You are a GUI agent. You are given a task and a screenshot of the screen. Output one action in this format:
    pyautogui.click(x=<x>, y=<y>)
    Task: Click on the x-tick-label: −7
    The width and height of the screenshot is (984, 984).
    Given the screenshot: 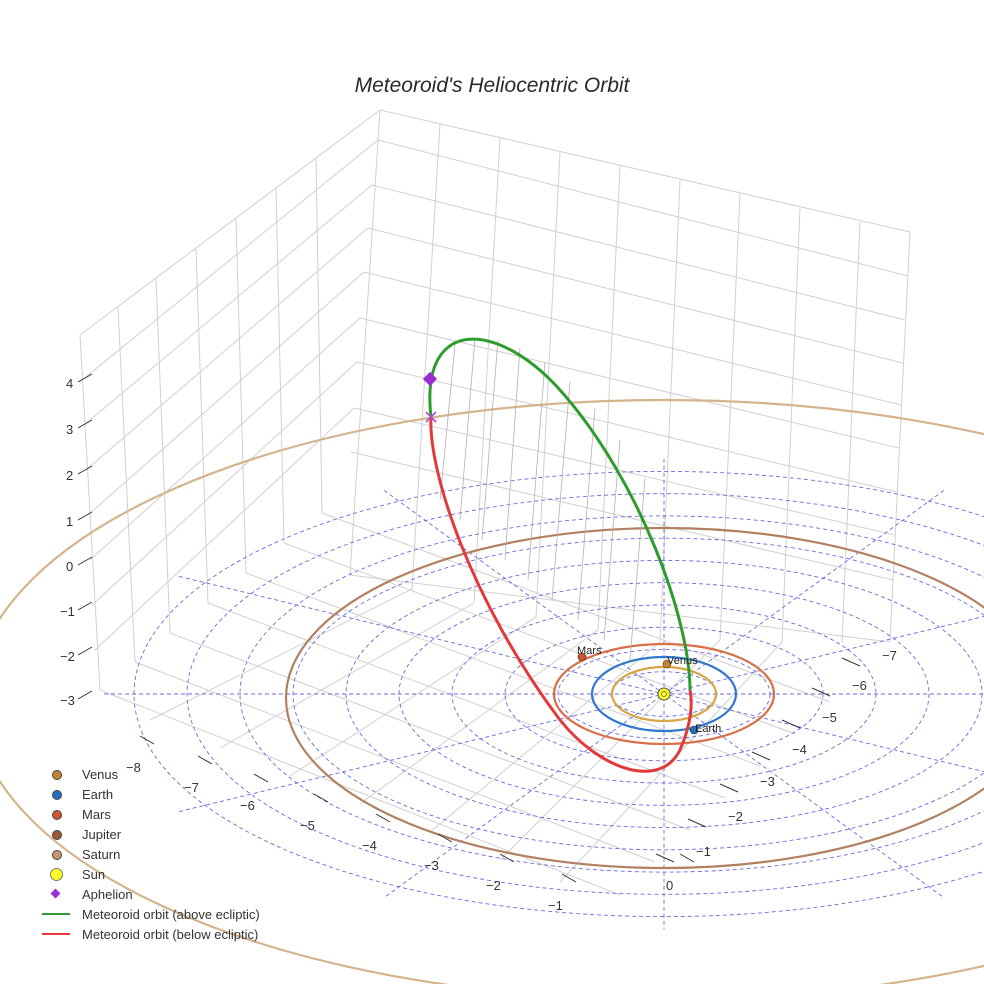 What is the action you would take?
    pyautogui.click(x=191, y=787)
    